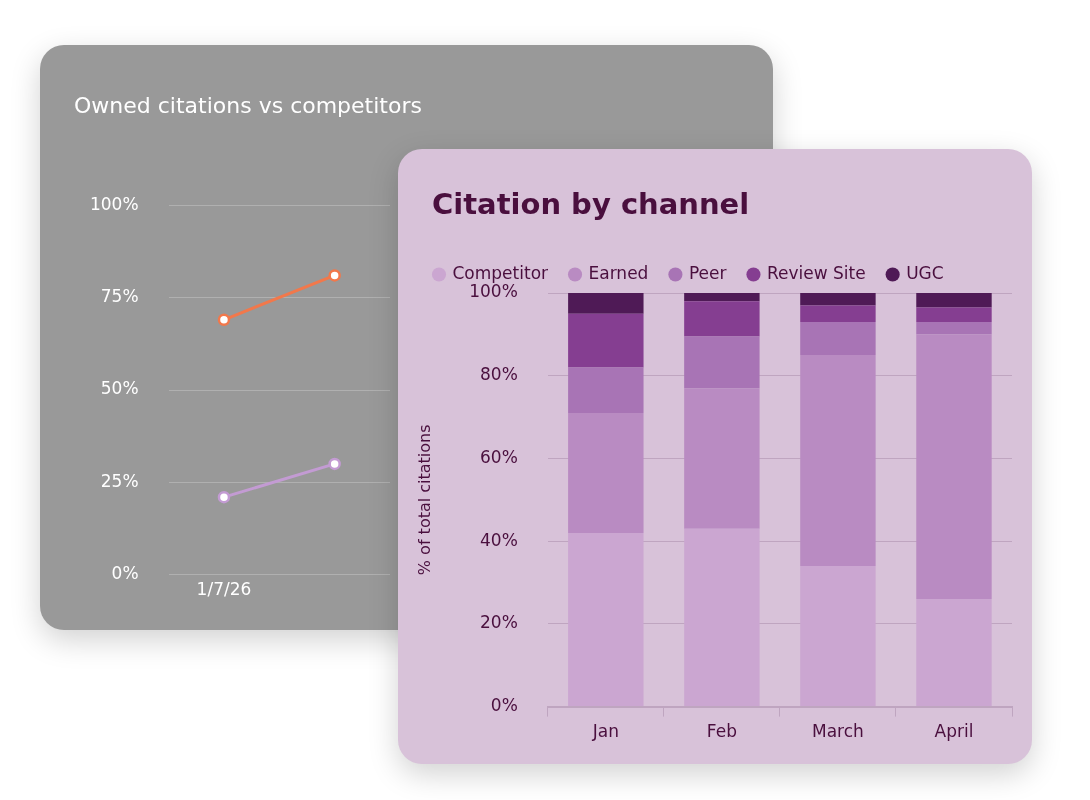 This screenshot has width=1090, height=800. What do you see at coordinates (499, 456) in the screenshot?
I see `y-tick-label: 60%` at bounding box center [499, 456].